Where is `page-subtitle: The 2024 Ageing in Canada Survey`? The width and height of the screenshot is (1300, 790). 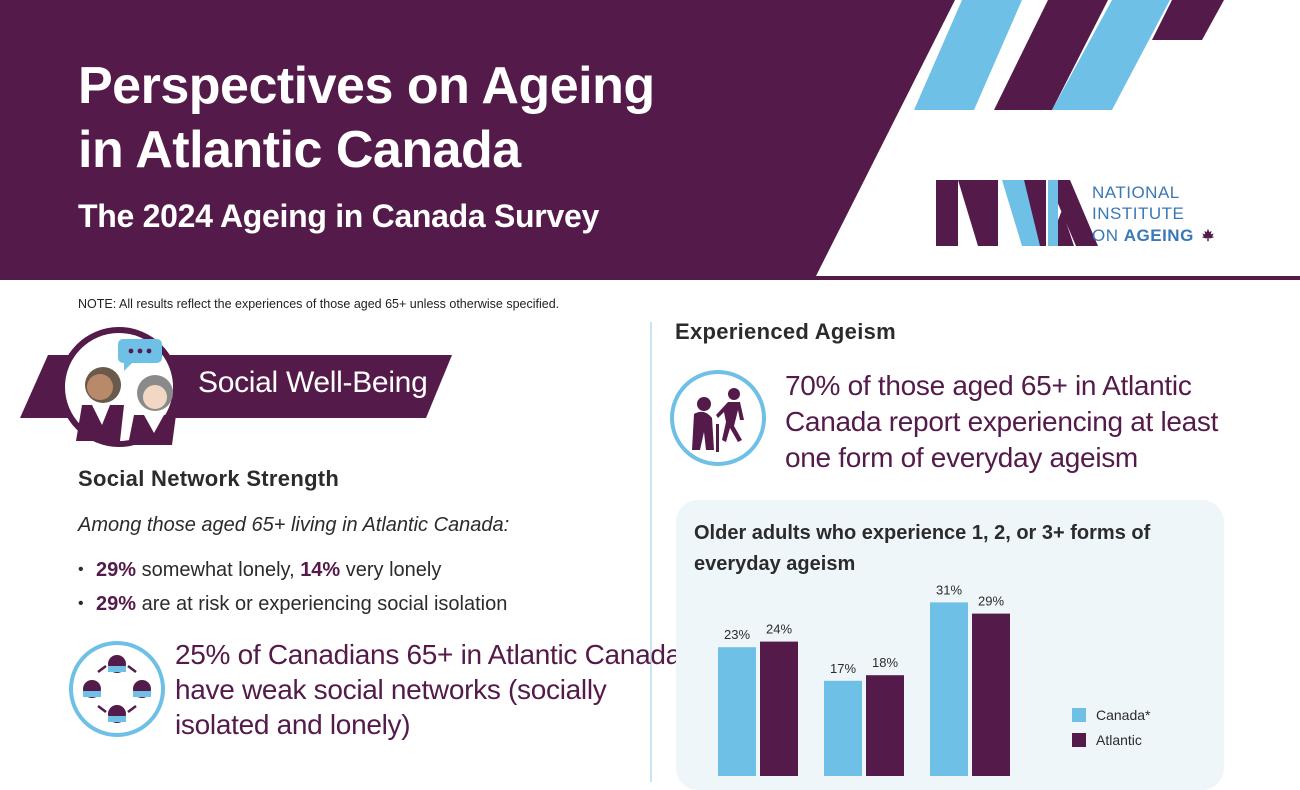 page-subtitle: The 2024 Ageing in Canada Survey is located at coordinates (338, 216).